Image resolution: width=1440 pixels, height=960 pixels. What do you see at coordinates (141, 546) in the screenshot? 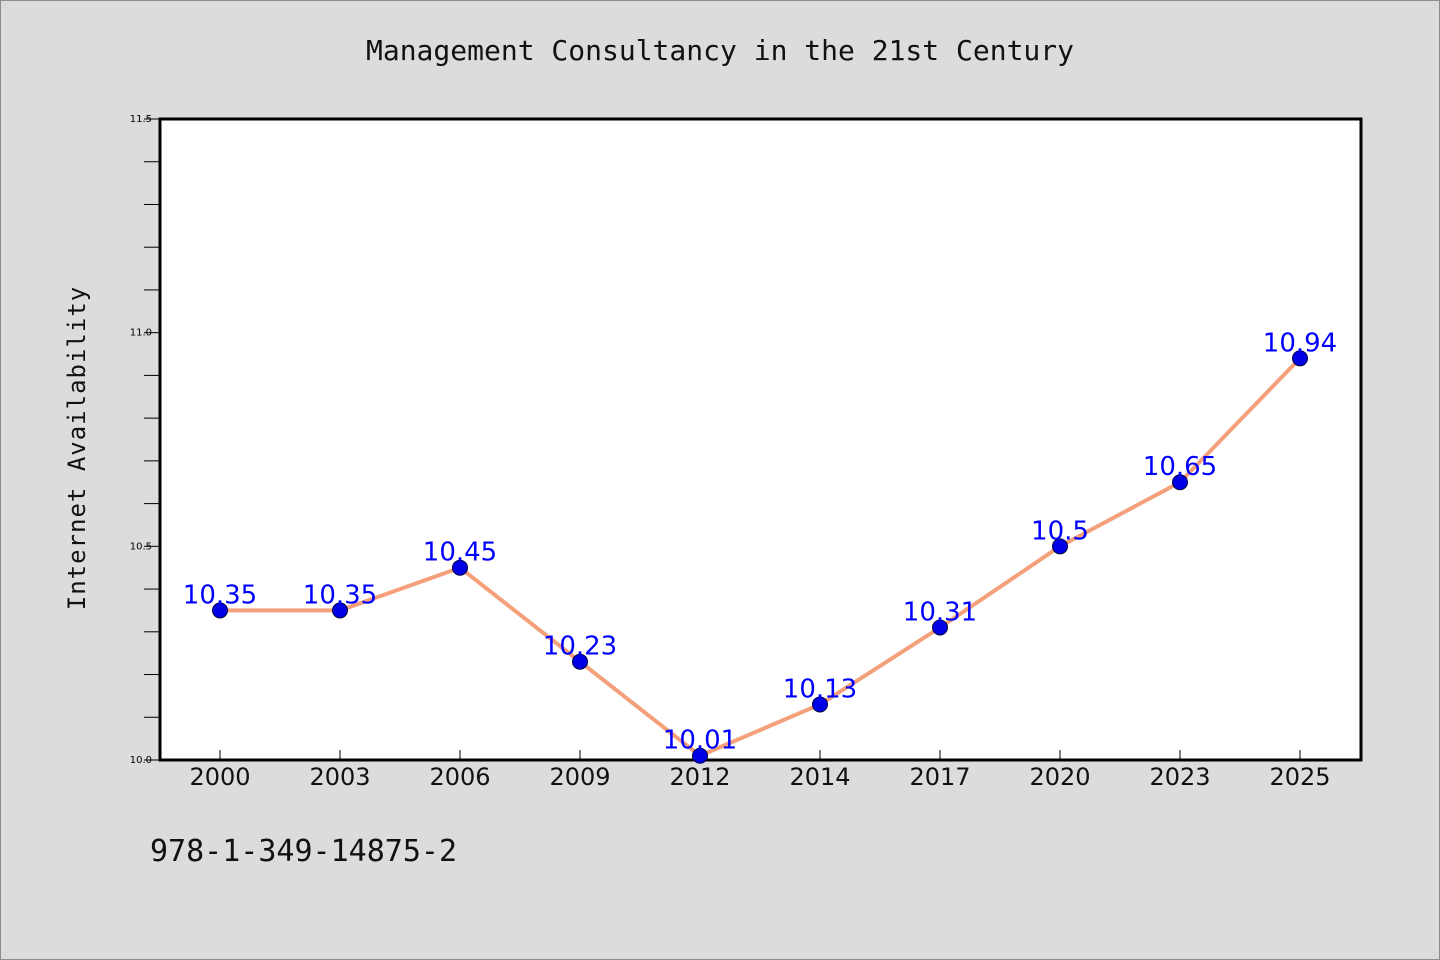
I see `y-tick-label: 10.5` at bounding box center [141, 546].